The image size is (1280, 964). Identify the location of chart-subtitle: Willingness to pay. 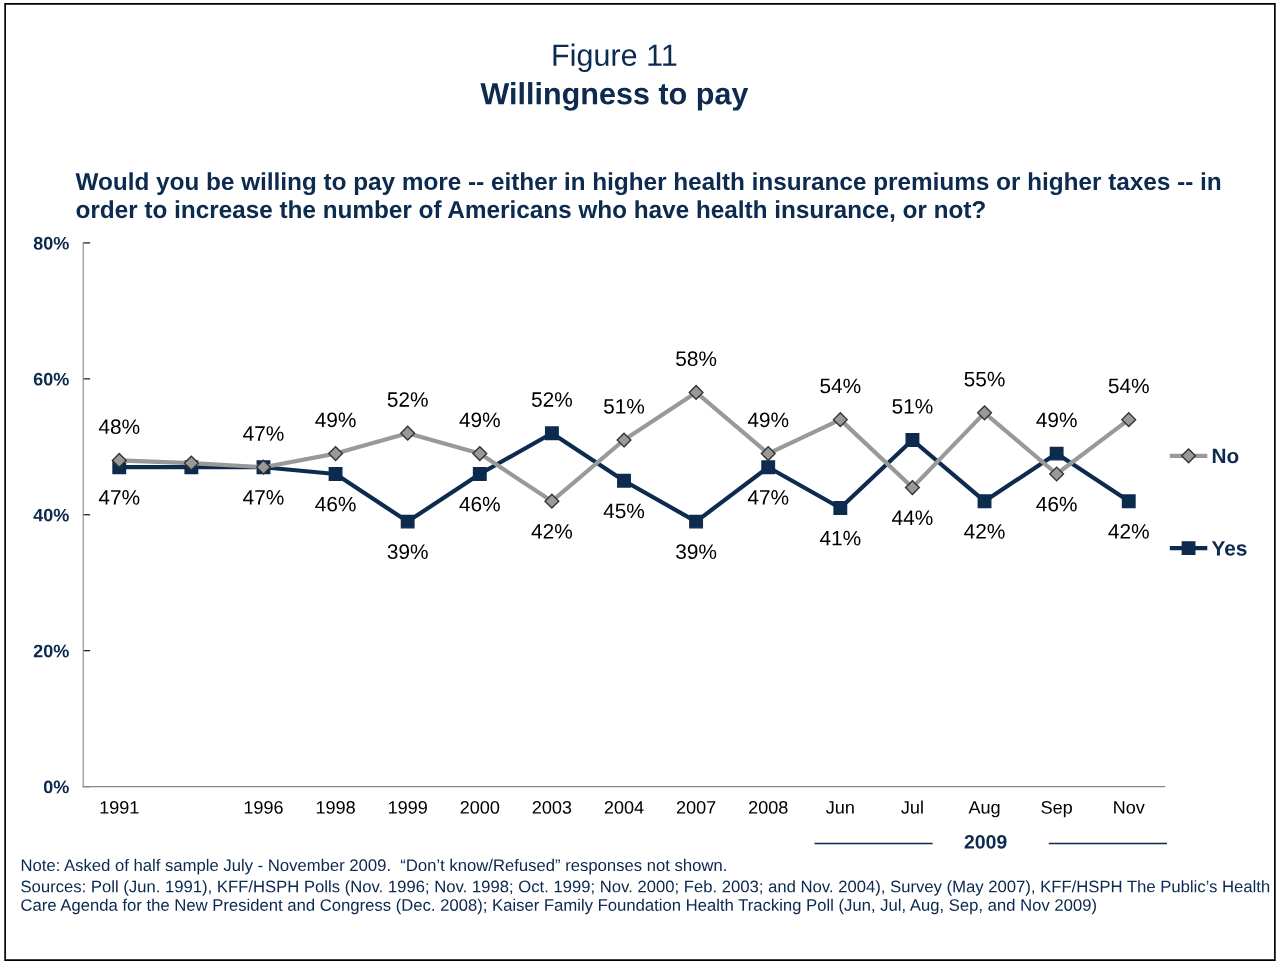
(614, 96).